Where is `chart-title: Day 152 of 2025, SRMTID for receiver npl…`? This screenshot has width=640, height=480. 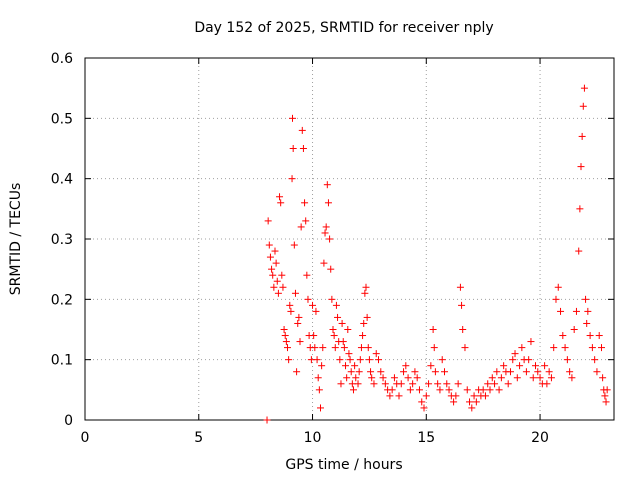
chart-title: Day 152 of 2025, SRMTID for receiver npl… is located at coordinates (343, 28).